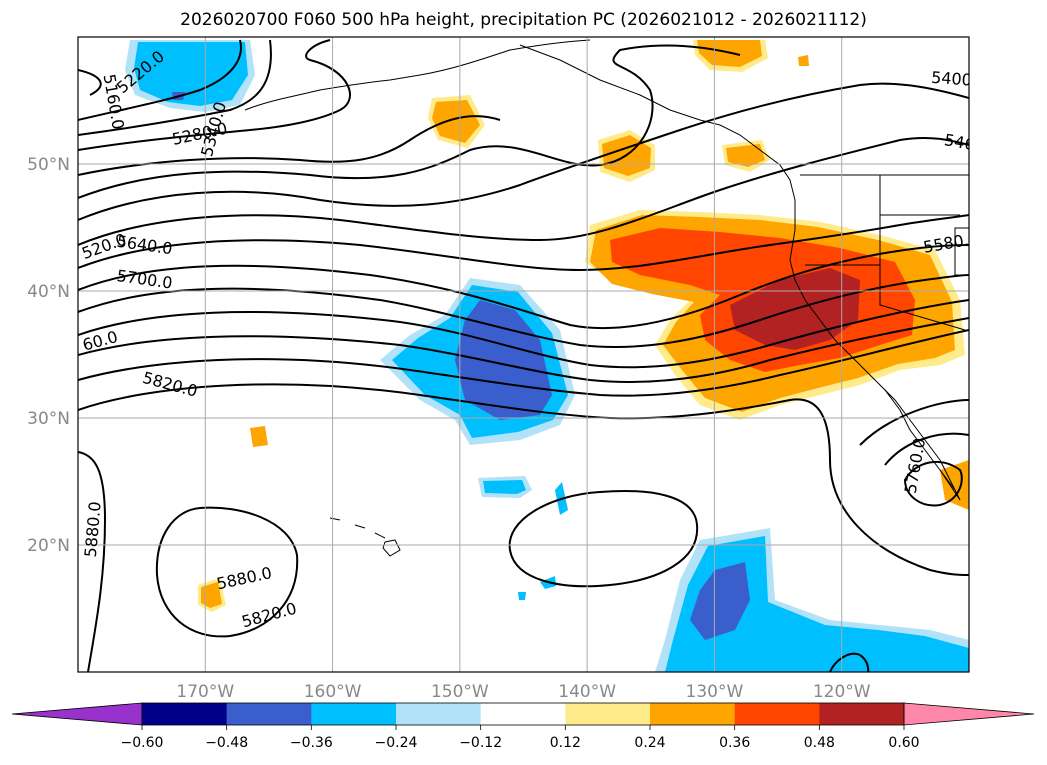  Describe the element at coordinates (396, 743) in the screenshot. I see `colorbar-level-label: −0.24` at that location.